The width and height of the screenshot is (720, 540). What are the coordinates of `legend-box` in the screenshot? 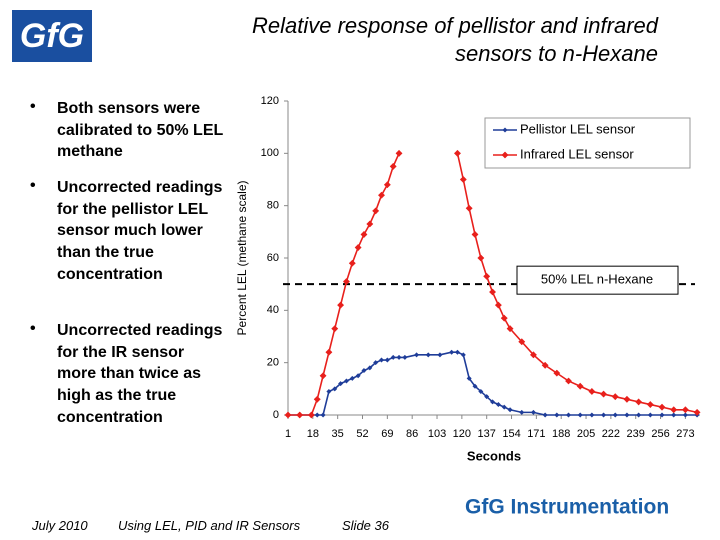 It's located at (587, 143).